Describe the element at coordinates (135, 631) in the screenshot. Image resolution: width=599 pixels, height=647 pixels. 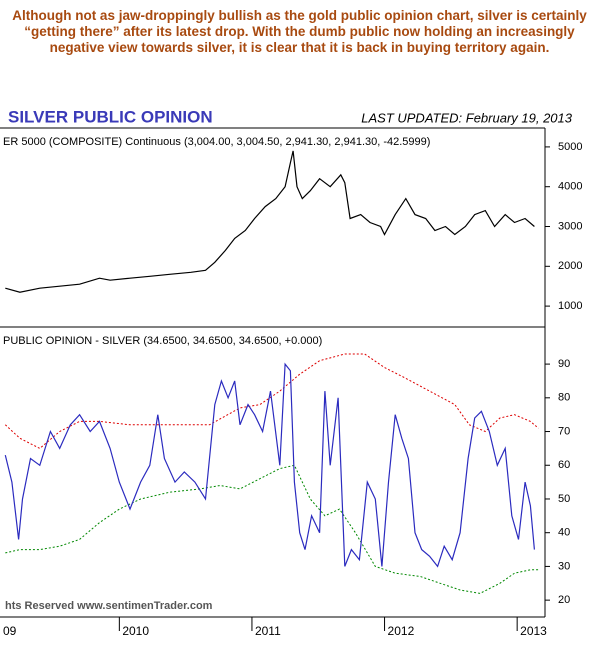
I see `x-tick-label: 2010` at that location.